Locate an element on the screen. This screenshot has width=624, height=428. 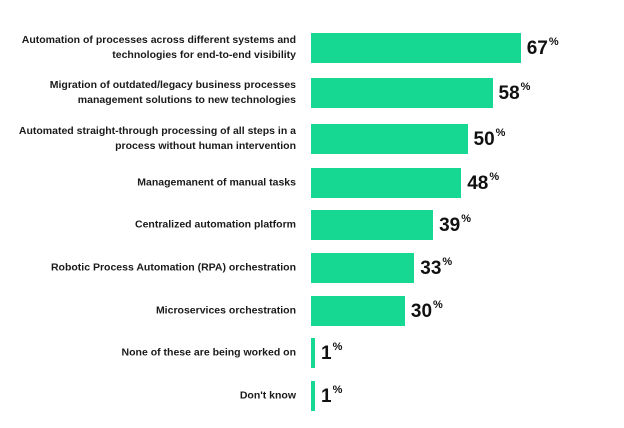
data-label-value: 50 is located at coordinates (484, 139).